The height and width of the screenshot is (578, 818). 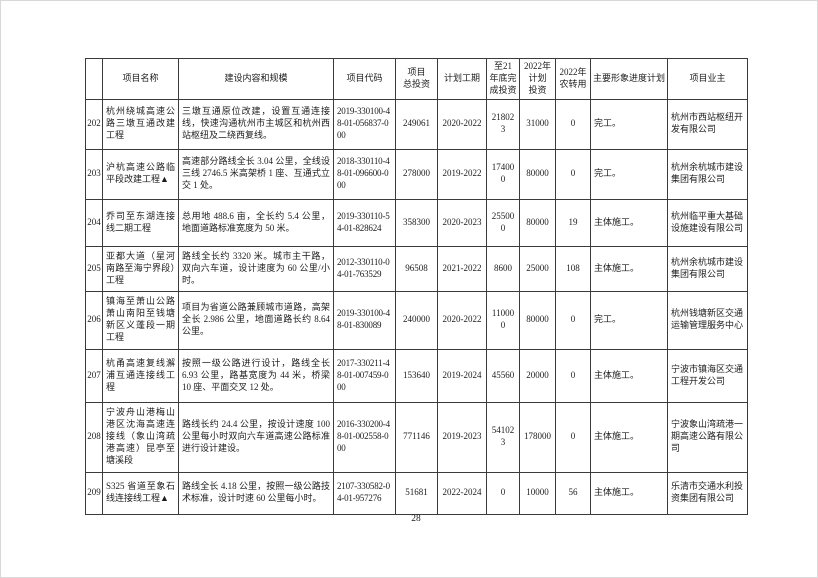 I want to click on cell-id: 207, so click(x=94, y=375).